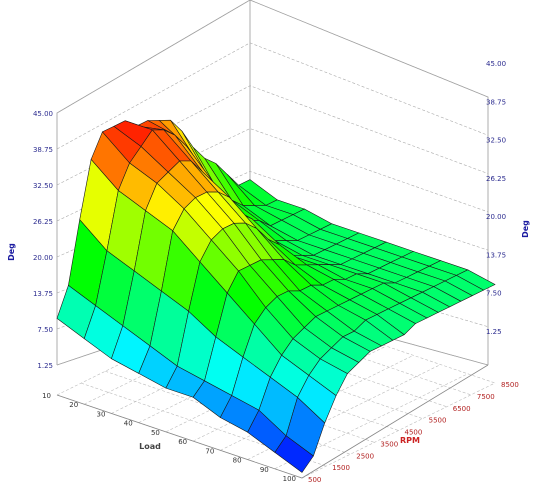  Describe the element at coordinates (294, 454) in the screenshot. I see `surface-cell` at that location.